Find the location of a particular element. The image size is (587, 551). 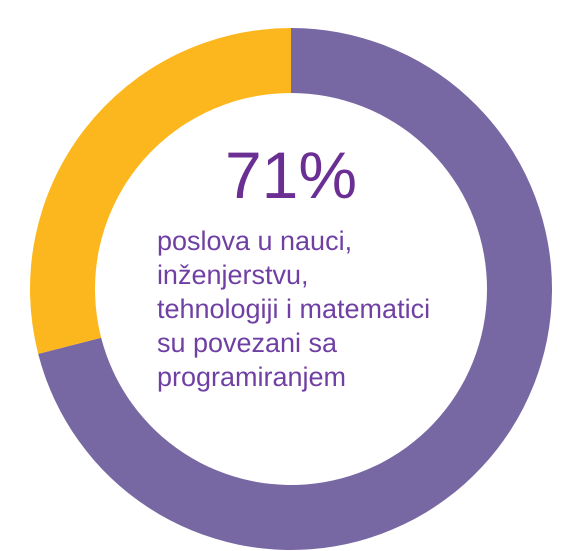

data-label: 71% is located at coordinates (291, 175).